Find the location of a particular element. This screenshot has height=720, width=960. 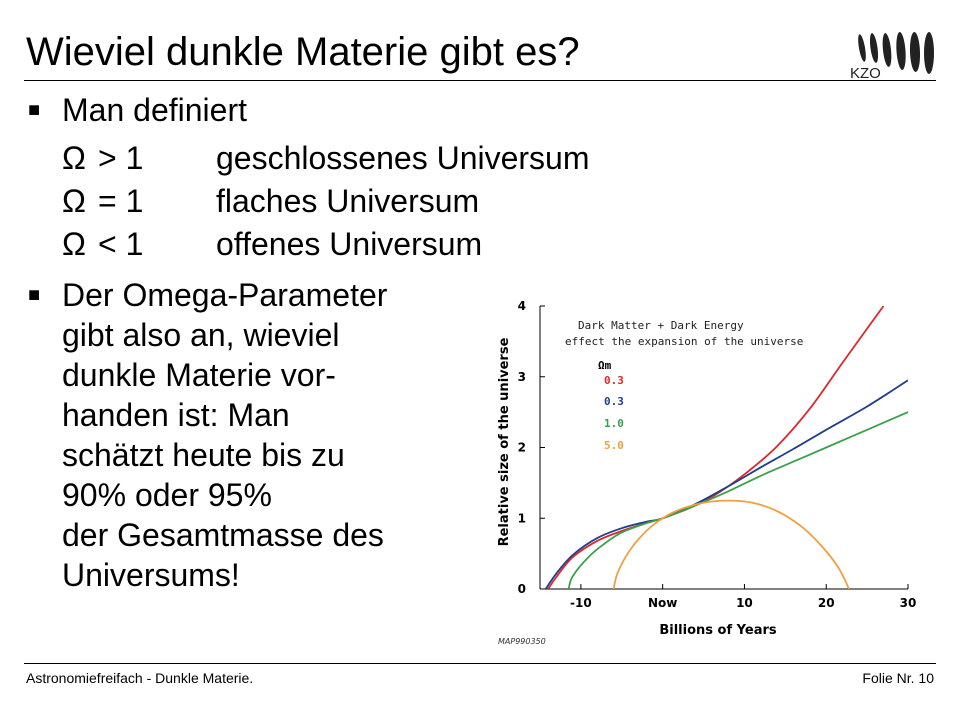

text-line: handen ist: Man is located at coordinates (176, 415).